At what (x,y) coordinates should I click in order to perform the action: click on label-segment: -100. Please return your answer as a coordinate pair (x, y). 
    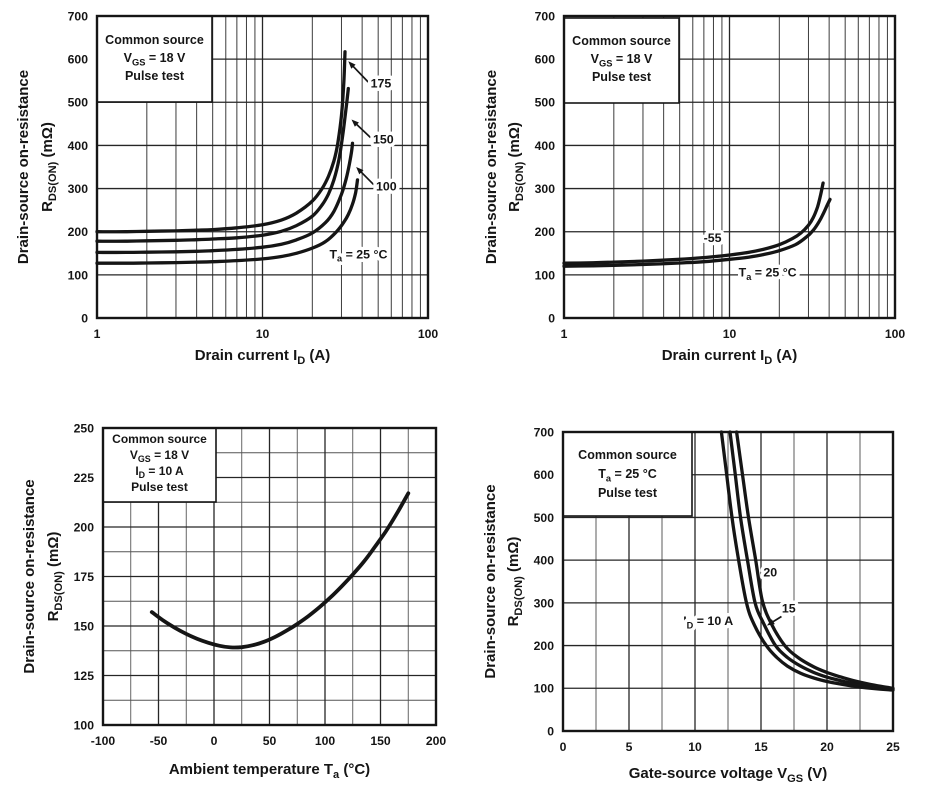
    Looking at the image, I should click on (103, 741).